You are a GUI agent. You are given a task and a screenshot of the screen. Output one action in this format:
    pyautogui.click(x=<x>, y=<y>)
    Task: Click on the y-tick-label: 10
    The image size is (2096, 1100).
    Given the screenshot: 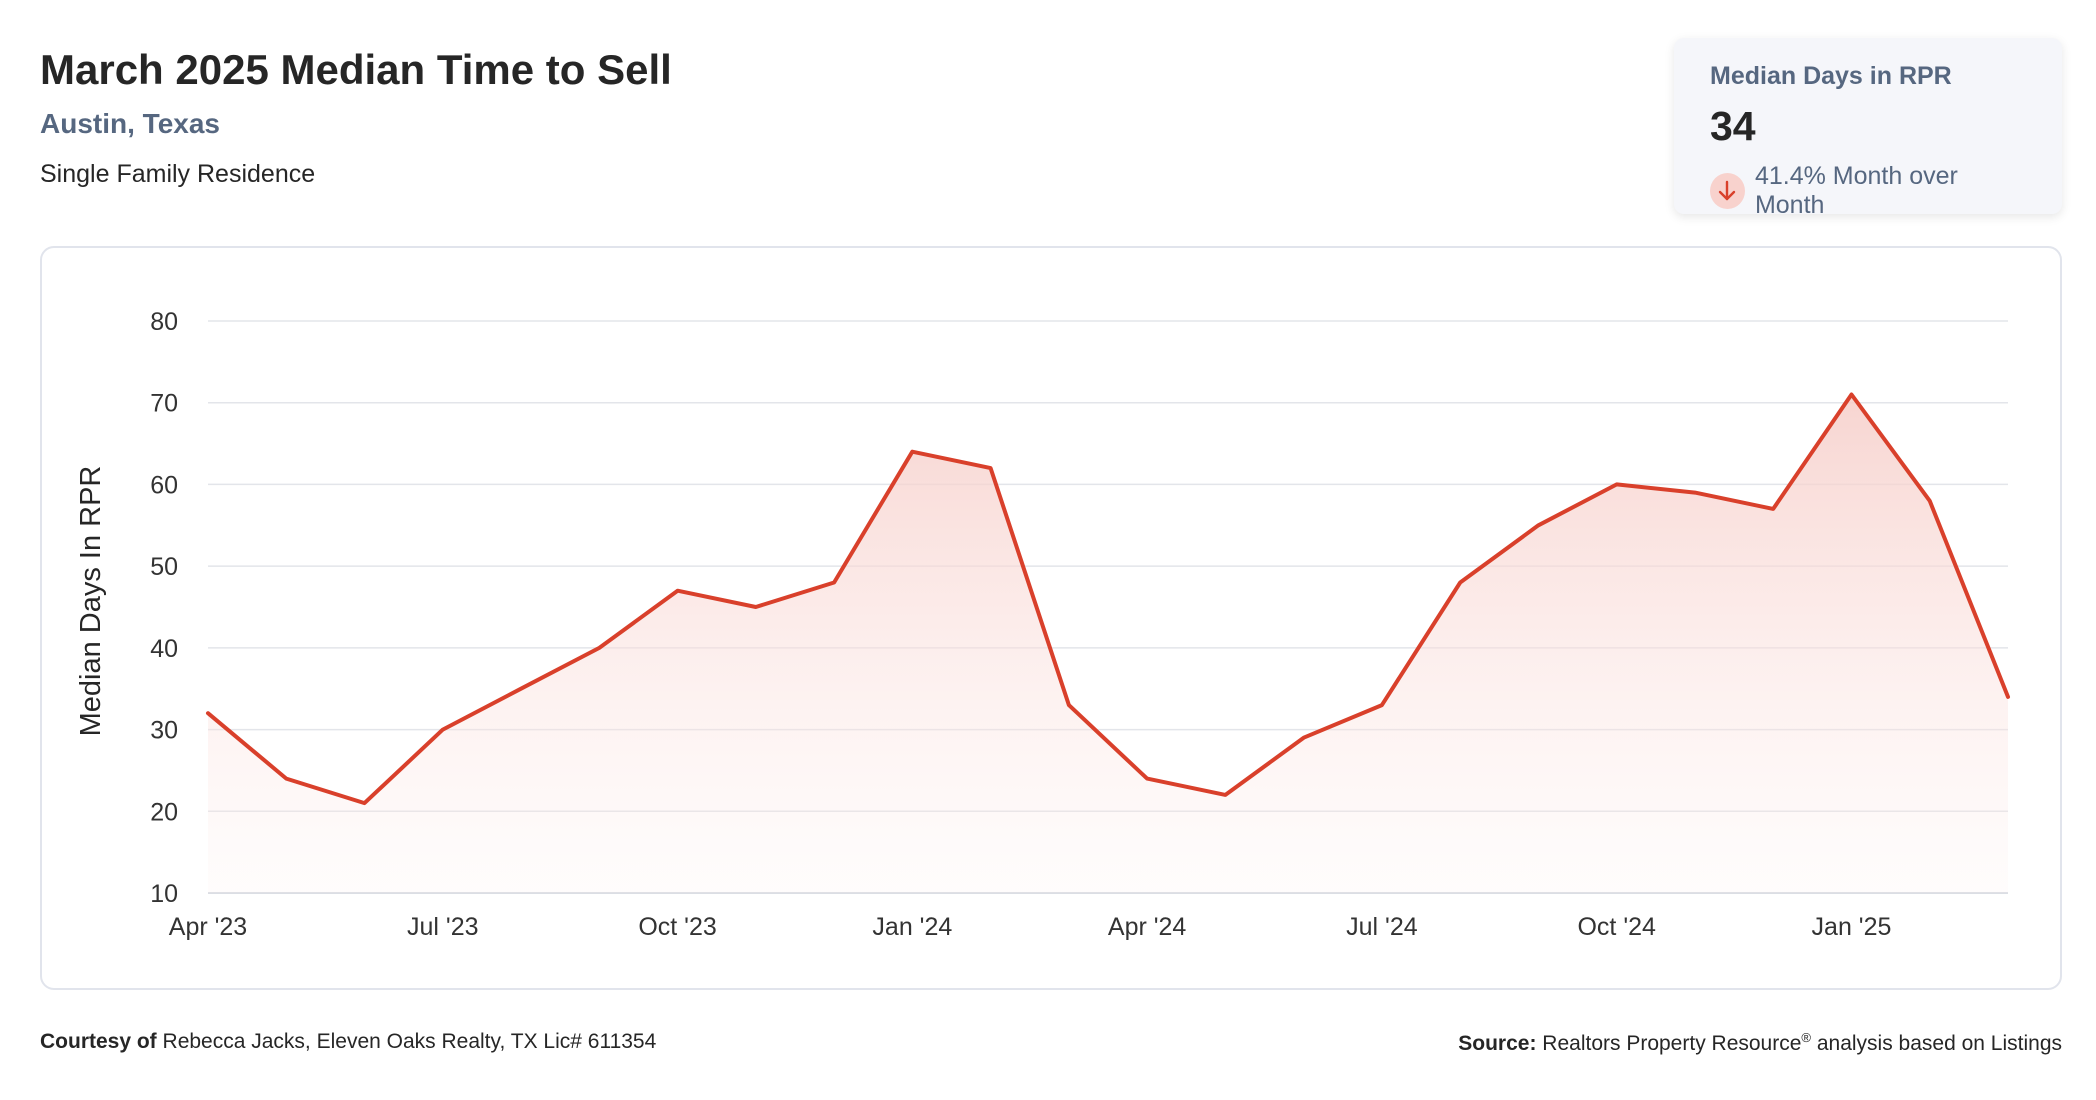 What is the action you would take?
    pyautogui.click(x=164, y=894)
    